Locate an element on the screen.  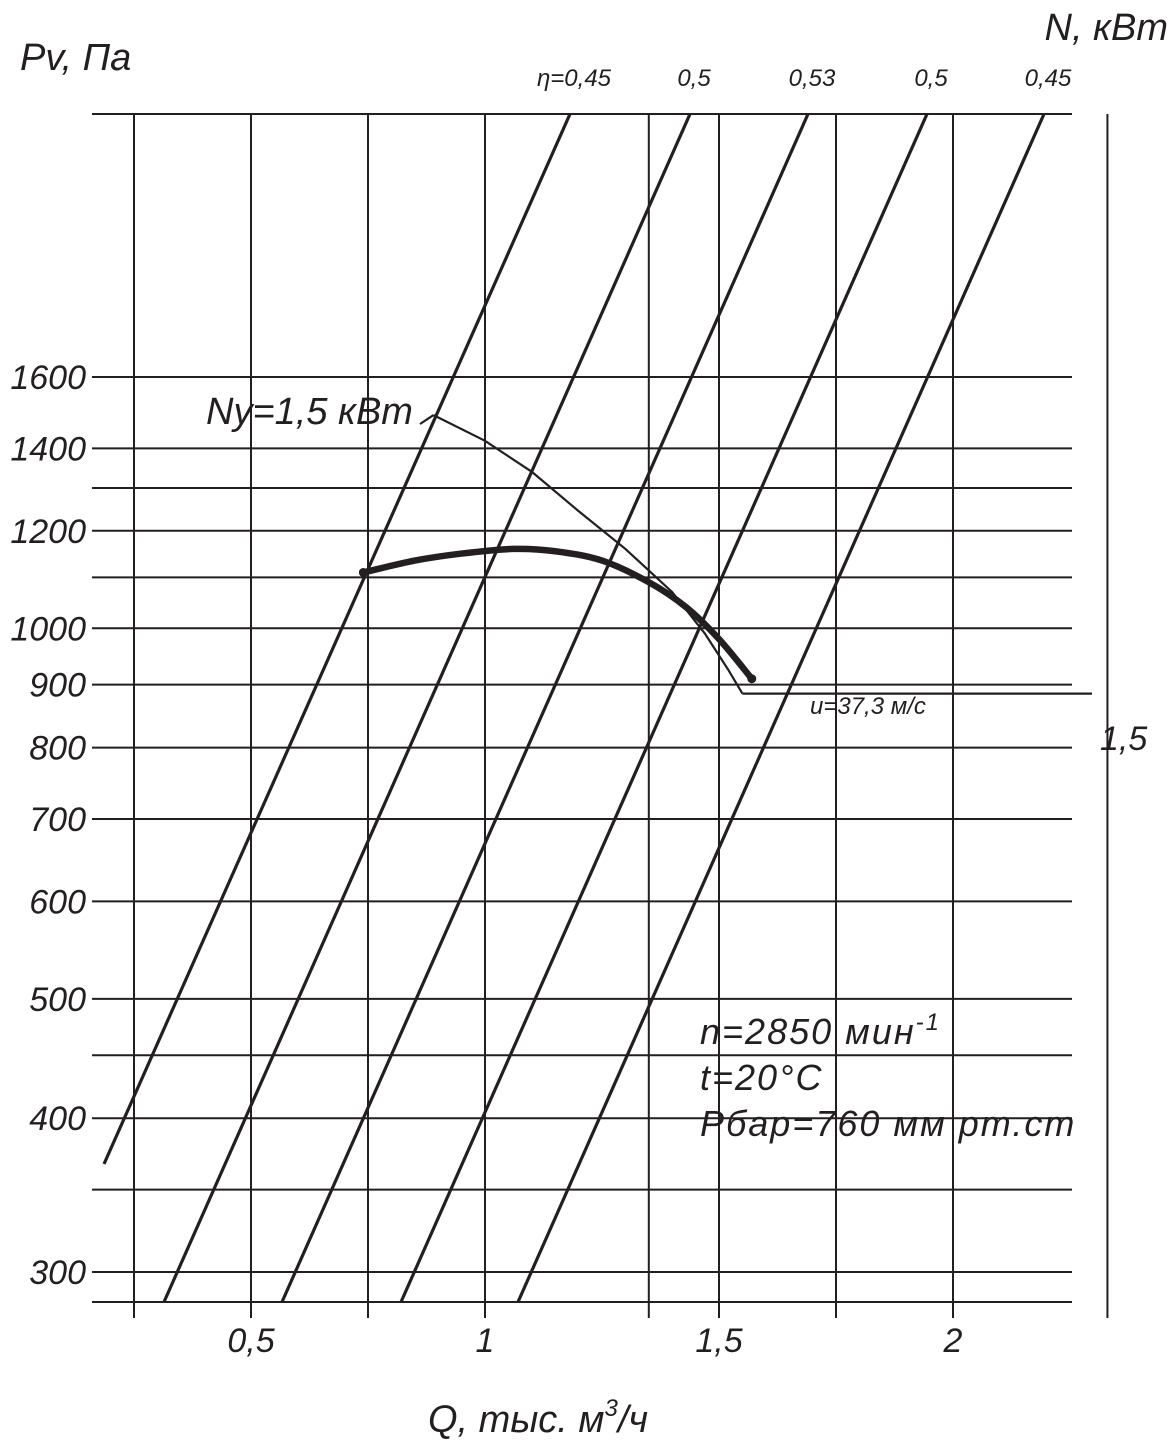
x-axis-title: Q, тыс. м3/ч is located at coordinates (538, 1418).